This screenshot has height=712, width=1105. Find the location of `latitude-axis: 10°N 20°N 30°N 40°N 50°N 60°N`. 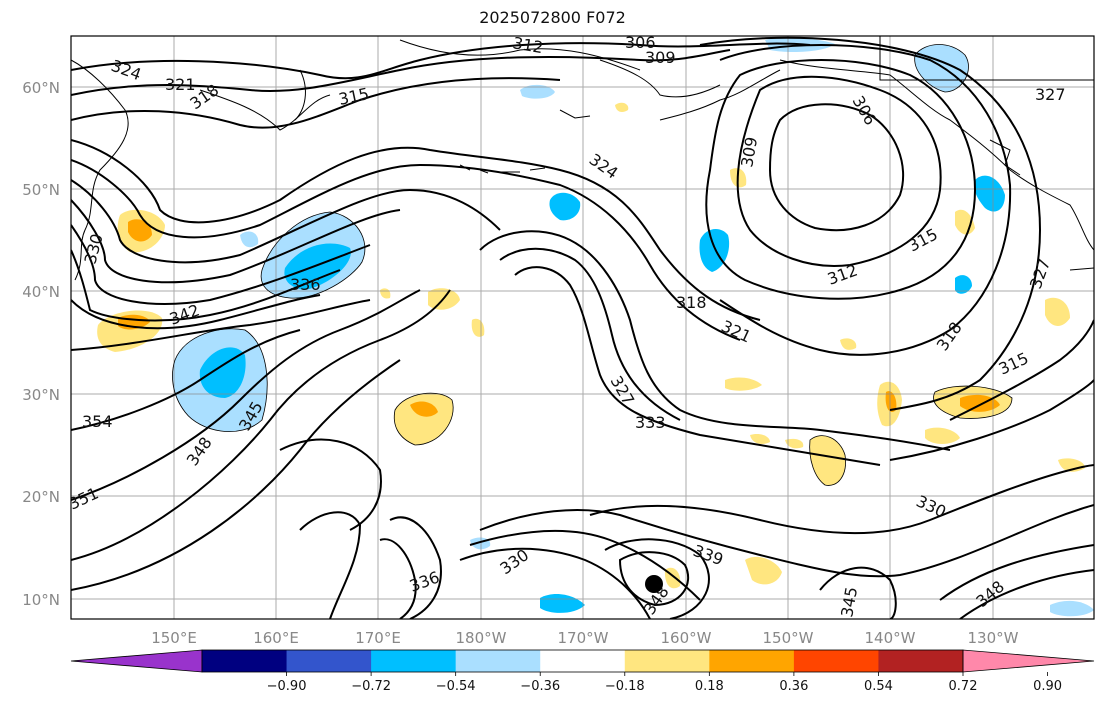

latitude-axis: 10°N 20°N 30°N 40°N 50°N 60°N is located at coordinates (41, 344).